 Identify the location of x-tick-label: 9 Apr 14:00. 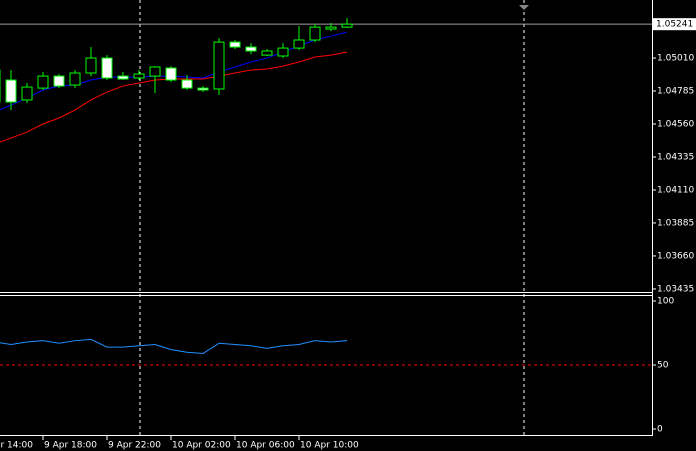
(16, 446).